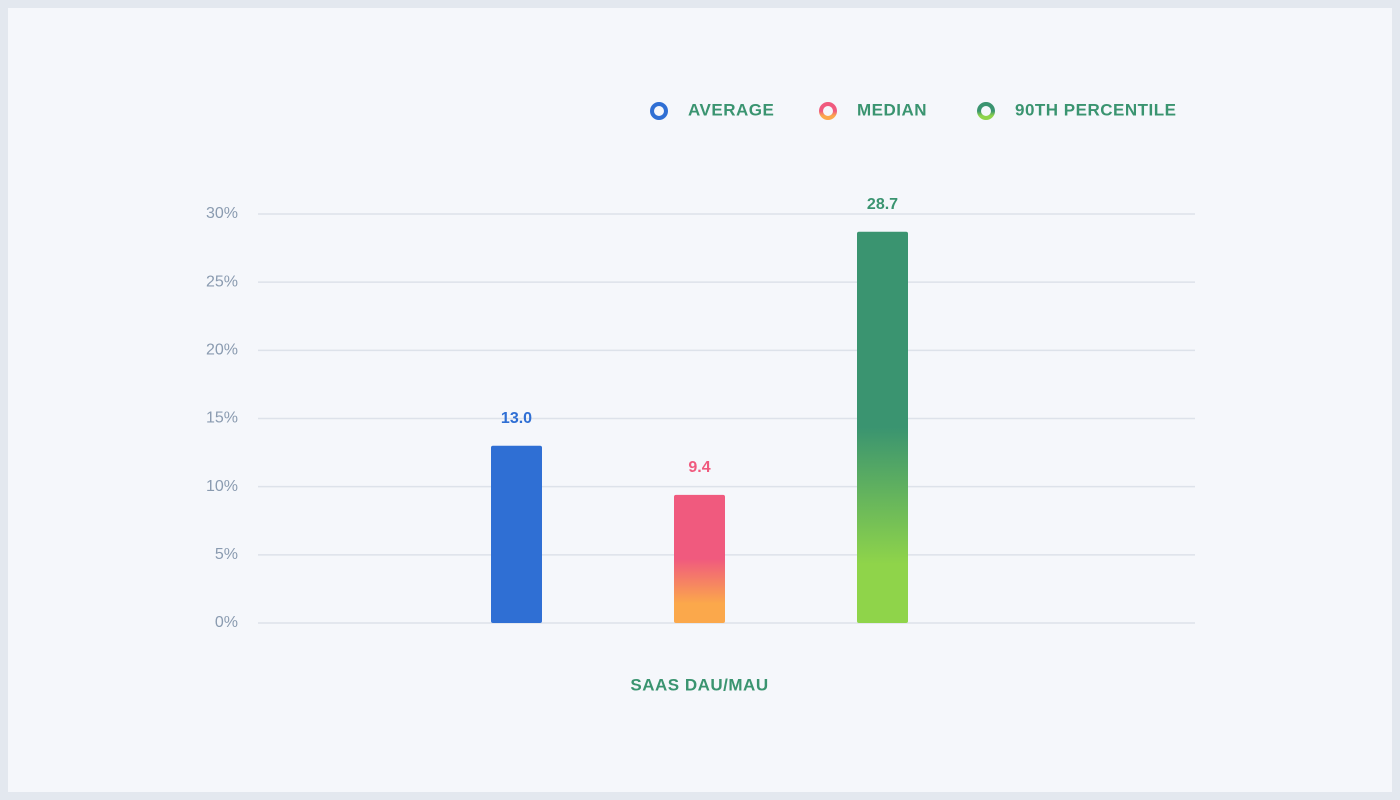  I want to click on y-tick-label: 15%, so click(222, 418).